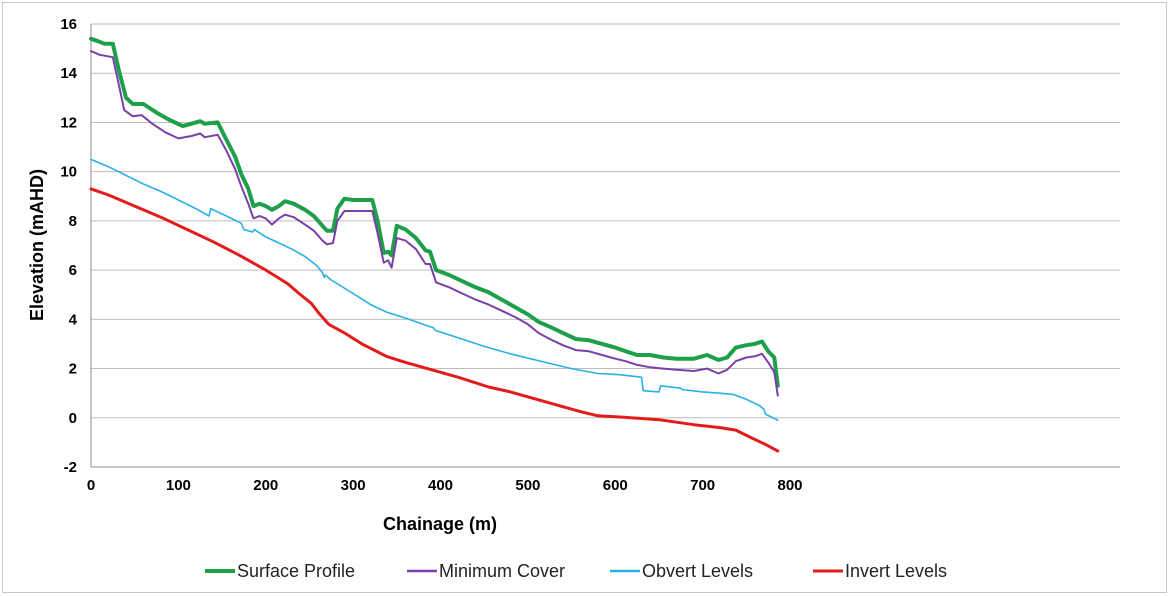 Image resolution: width=1170 pixels, height=596 pixels. I want to click on legend-label: Invert Levels, so click(896, 571).